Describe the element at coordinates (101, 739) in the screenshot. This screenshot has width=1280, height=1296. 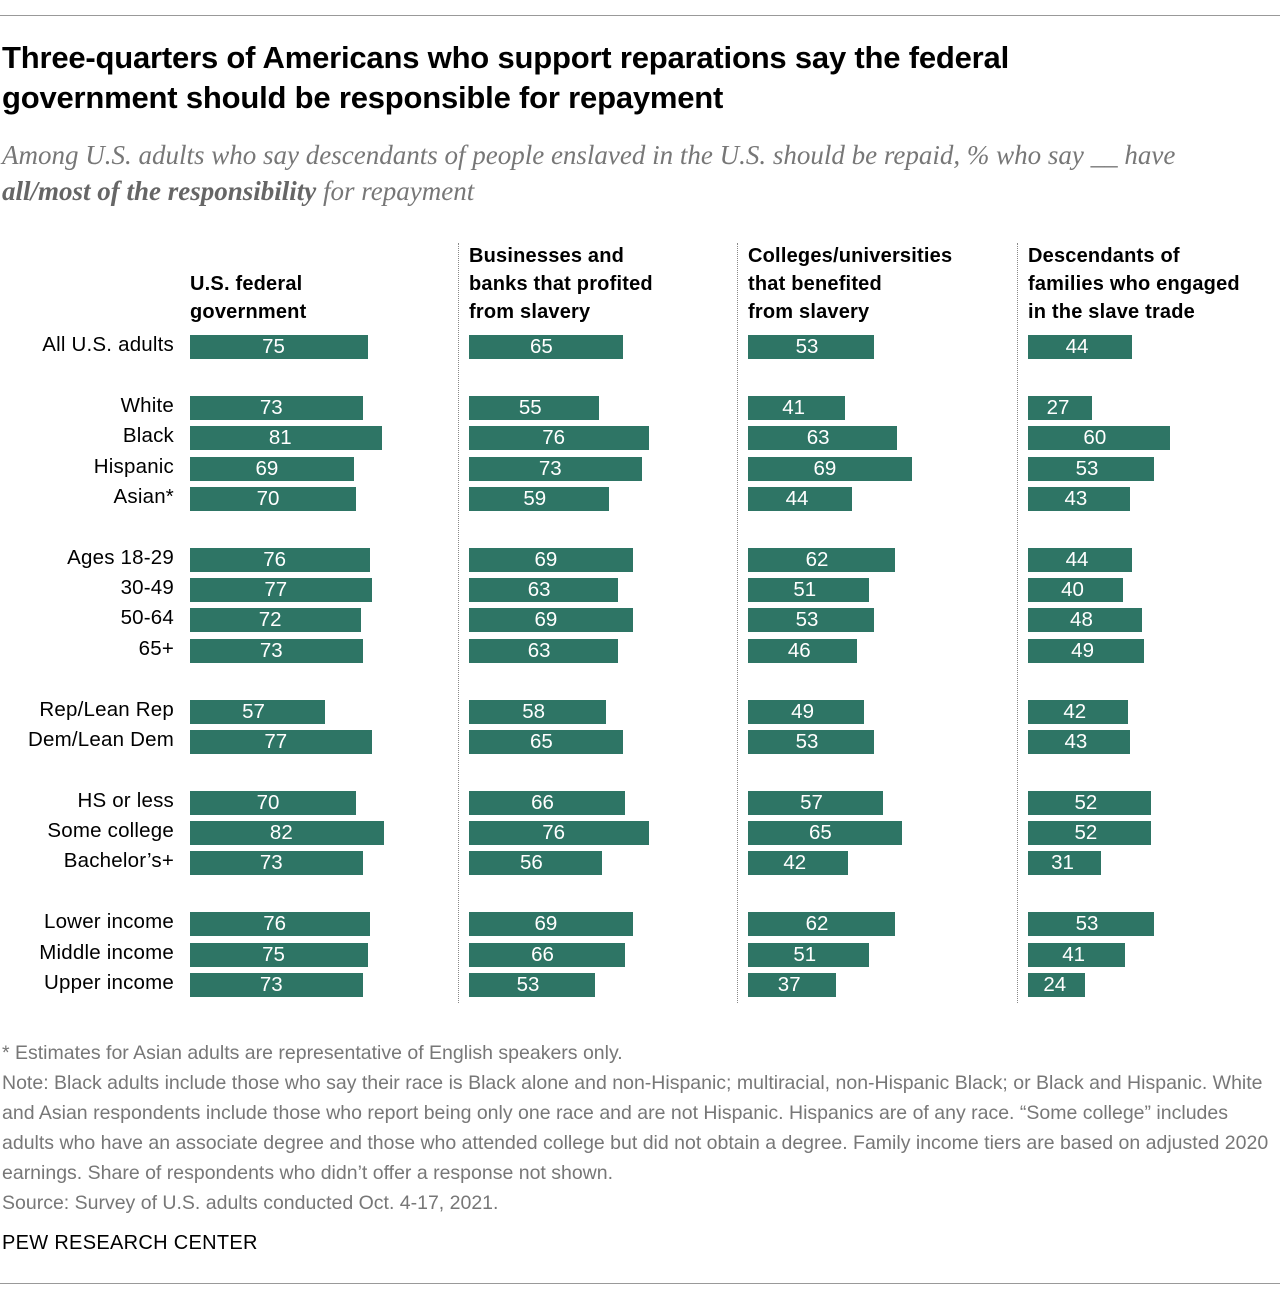
I see `category-label: Dem/Lean Dem` at that location.